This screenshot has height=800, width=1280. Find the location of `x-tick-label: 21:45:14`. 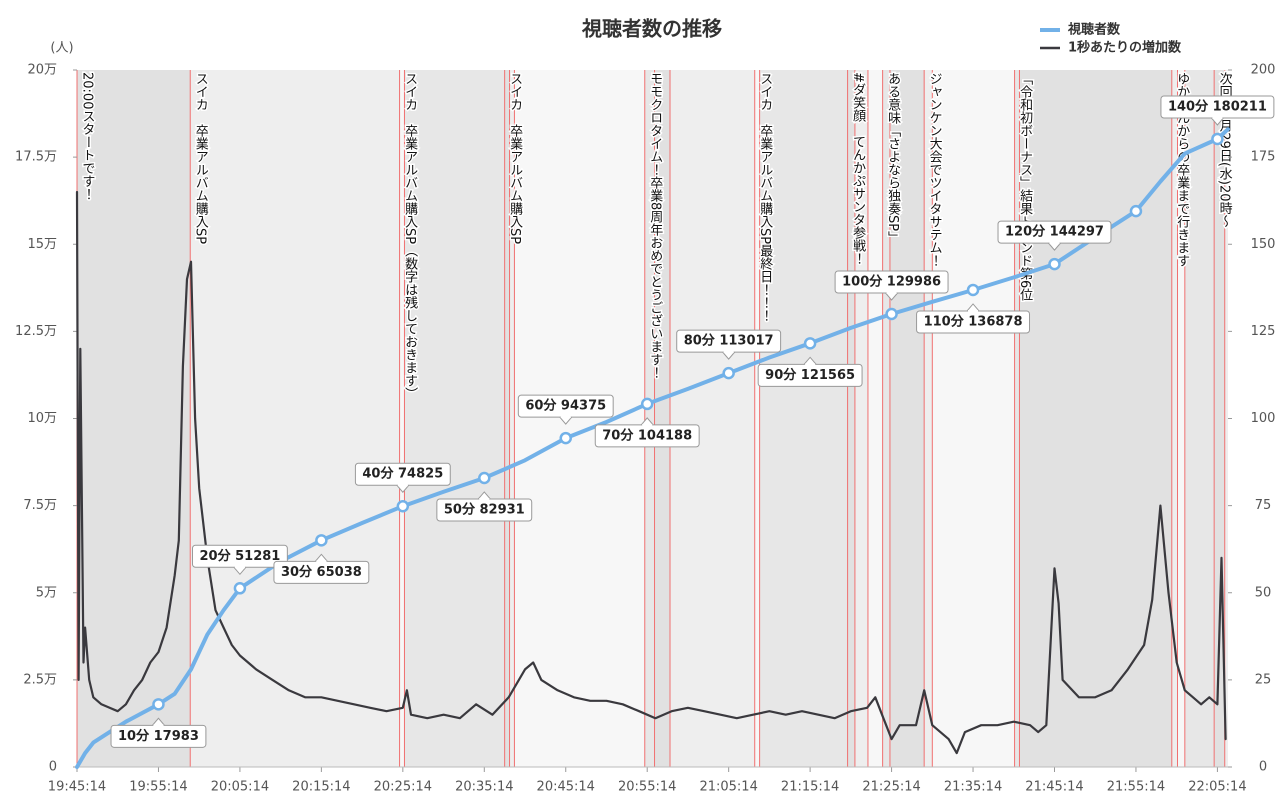

x-tick-label: 21:45:14 is located at coordinates (1054, 787).